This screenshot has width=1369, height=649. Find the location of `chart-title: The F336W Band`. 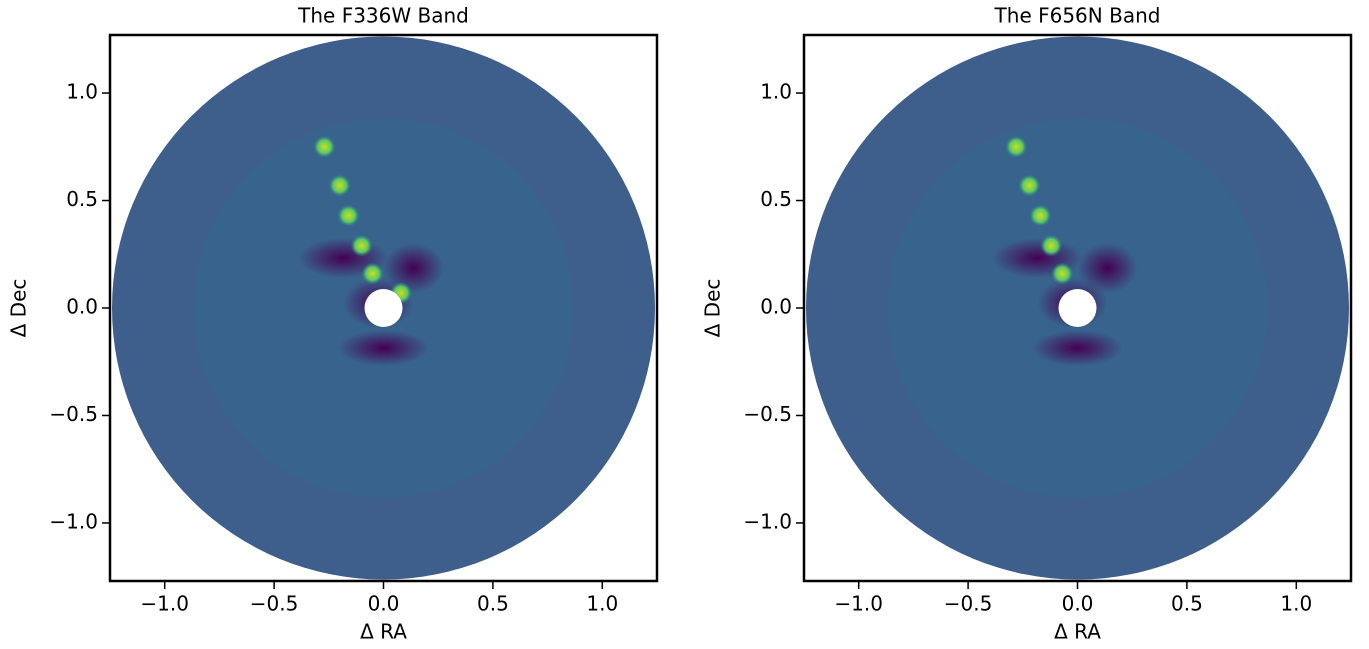

chart-title: The F336W Band is located at coordinates (383, 16).